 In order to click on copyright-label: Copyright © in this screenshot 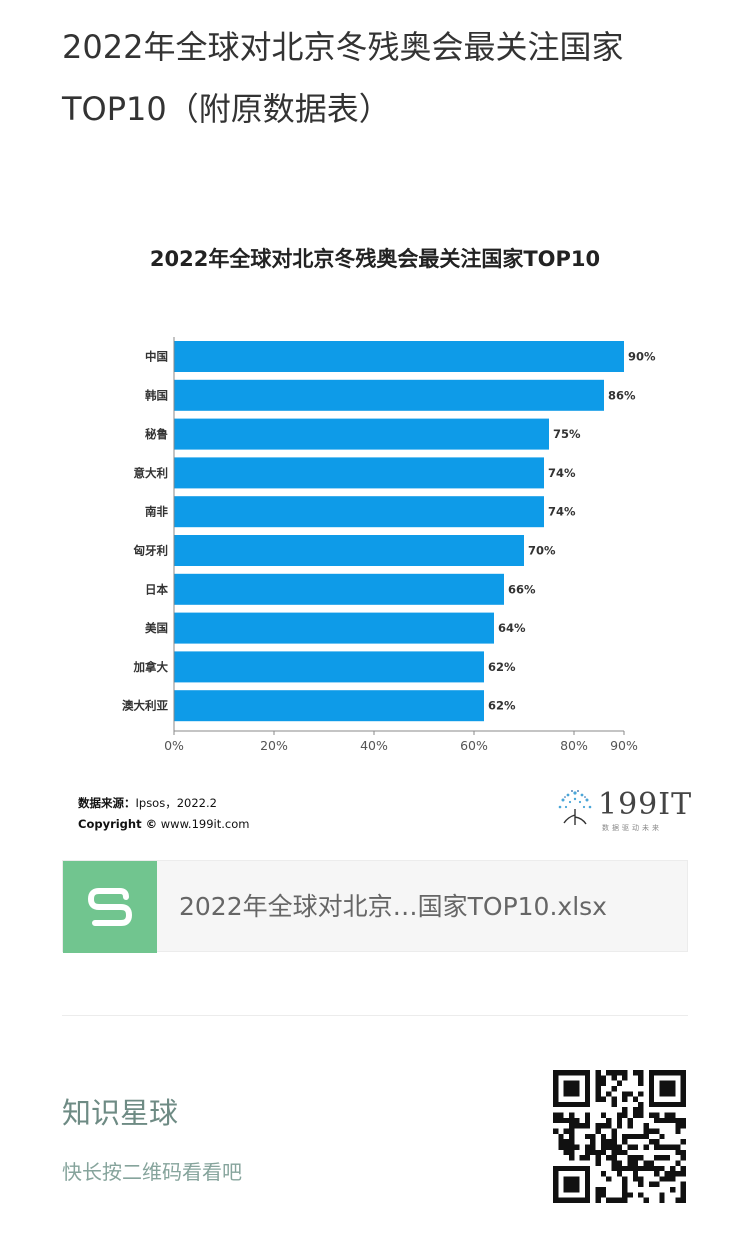, I will do `click(118, 824)`.